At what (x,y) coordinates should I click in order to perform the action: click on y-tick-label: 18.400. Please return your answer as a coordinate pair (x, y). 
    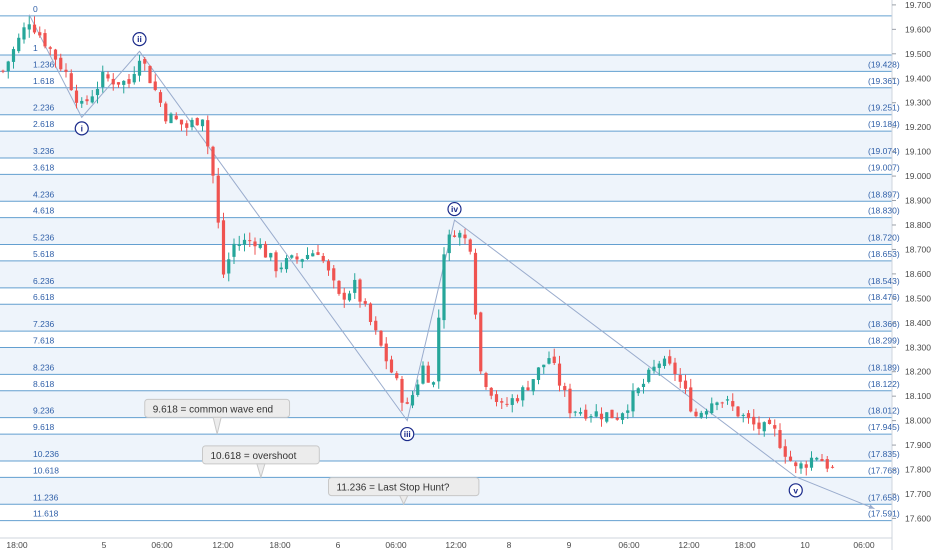
    Looking at the image, I should click on (918, 323).